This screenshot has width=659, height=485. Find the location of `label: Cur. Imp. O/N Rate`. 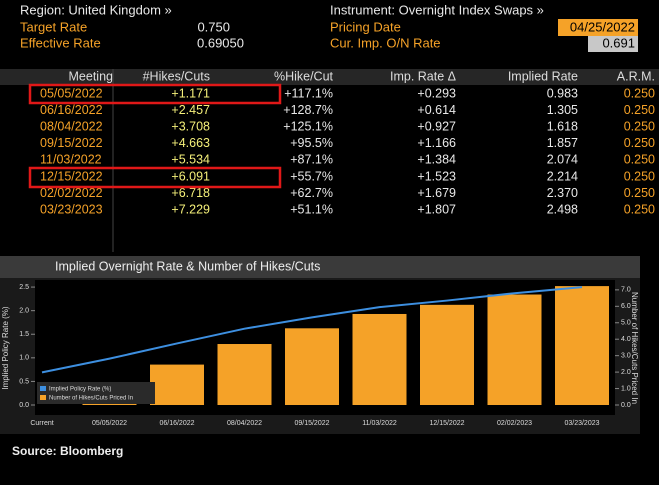

label: Cur. Imp. O/N Rate is located at coordinates (385, 42).